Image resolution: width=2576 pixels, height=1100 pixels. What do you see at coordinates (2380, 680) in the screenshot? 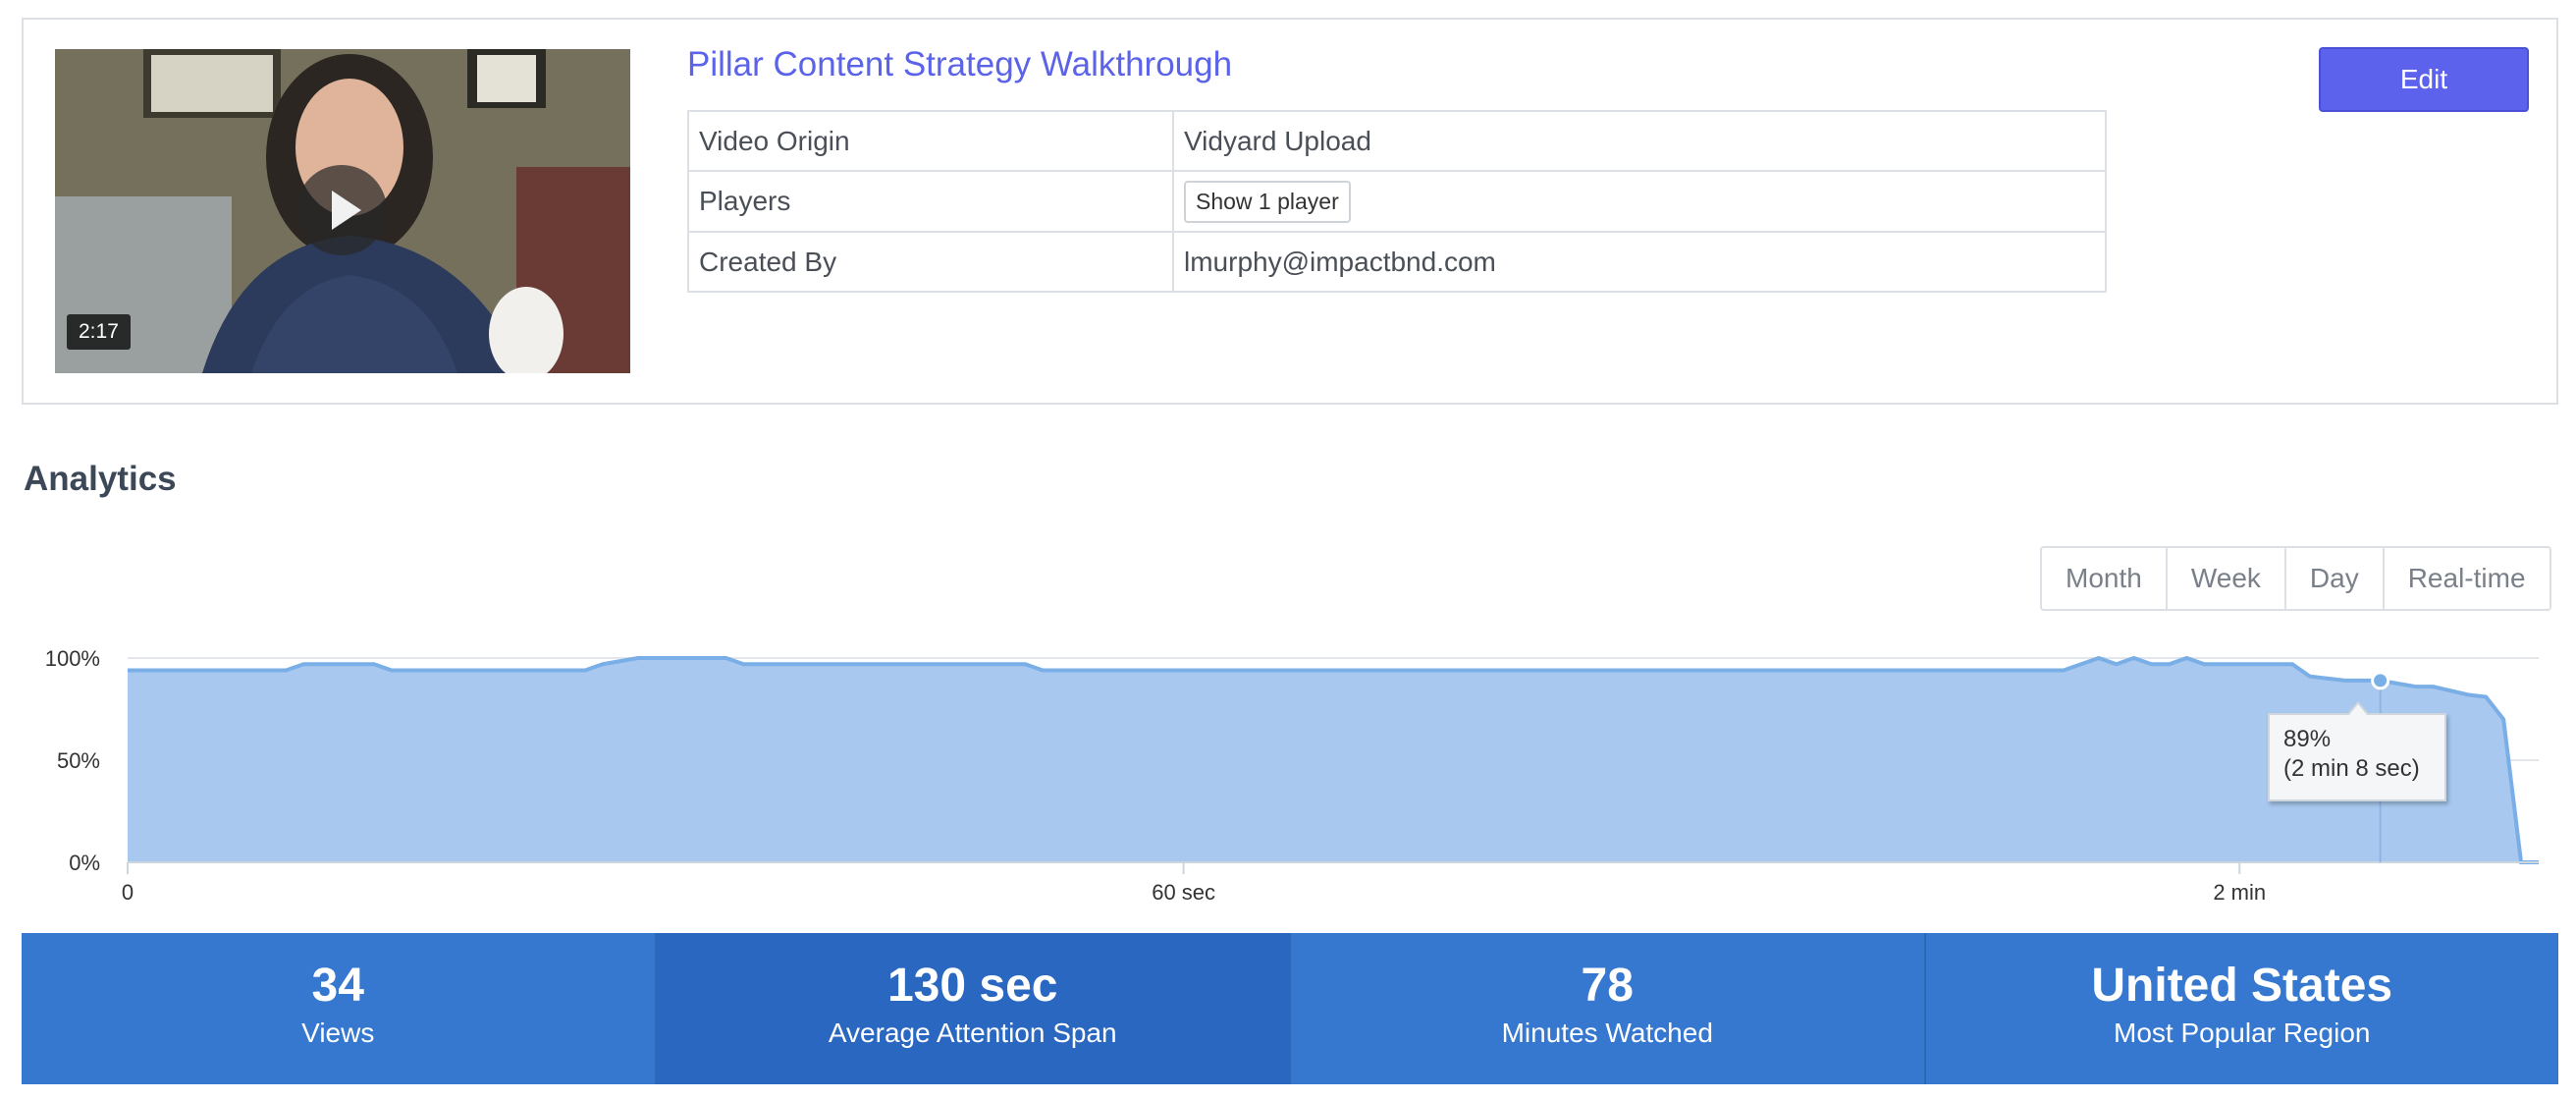
I see `hover-marker` at bounding box center [2380, 680].